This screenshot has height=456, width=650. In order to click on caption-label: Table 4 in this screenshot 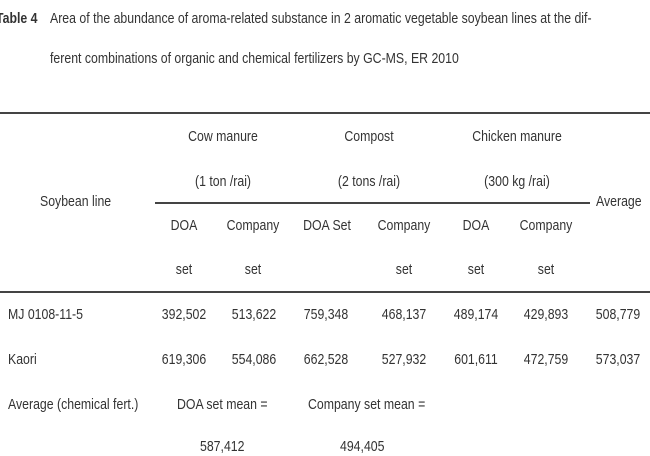, I will do `click(19, 18)`.